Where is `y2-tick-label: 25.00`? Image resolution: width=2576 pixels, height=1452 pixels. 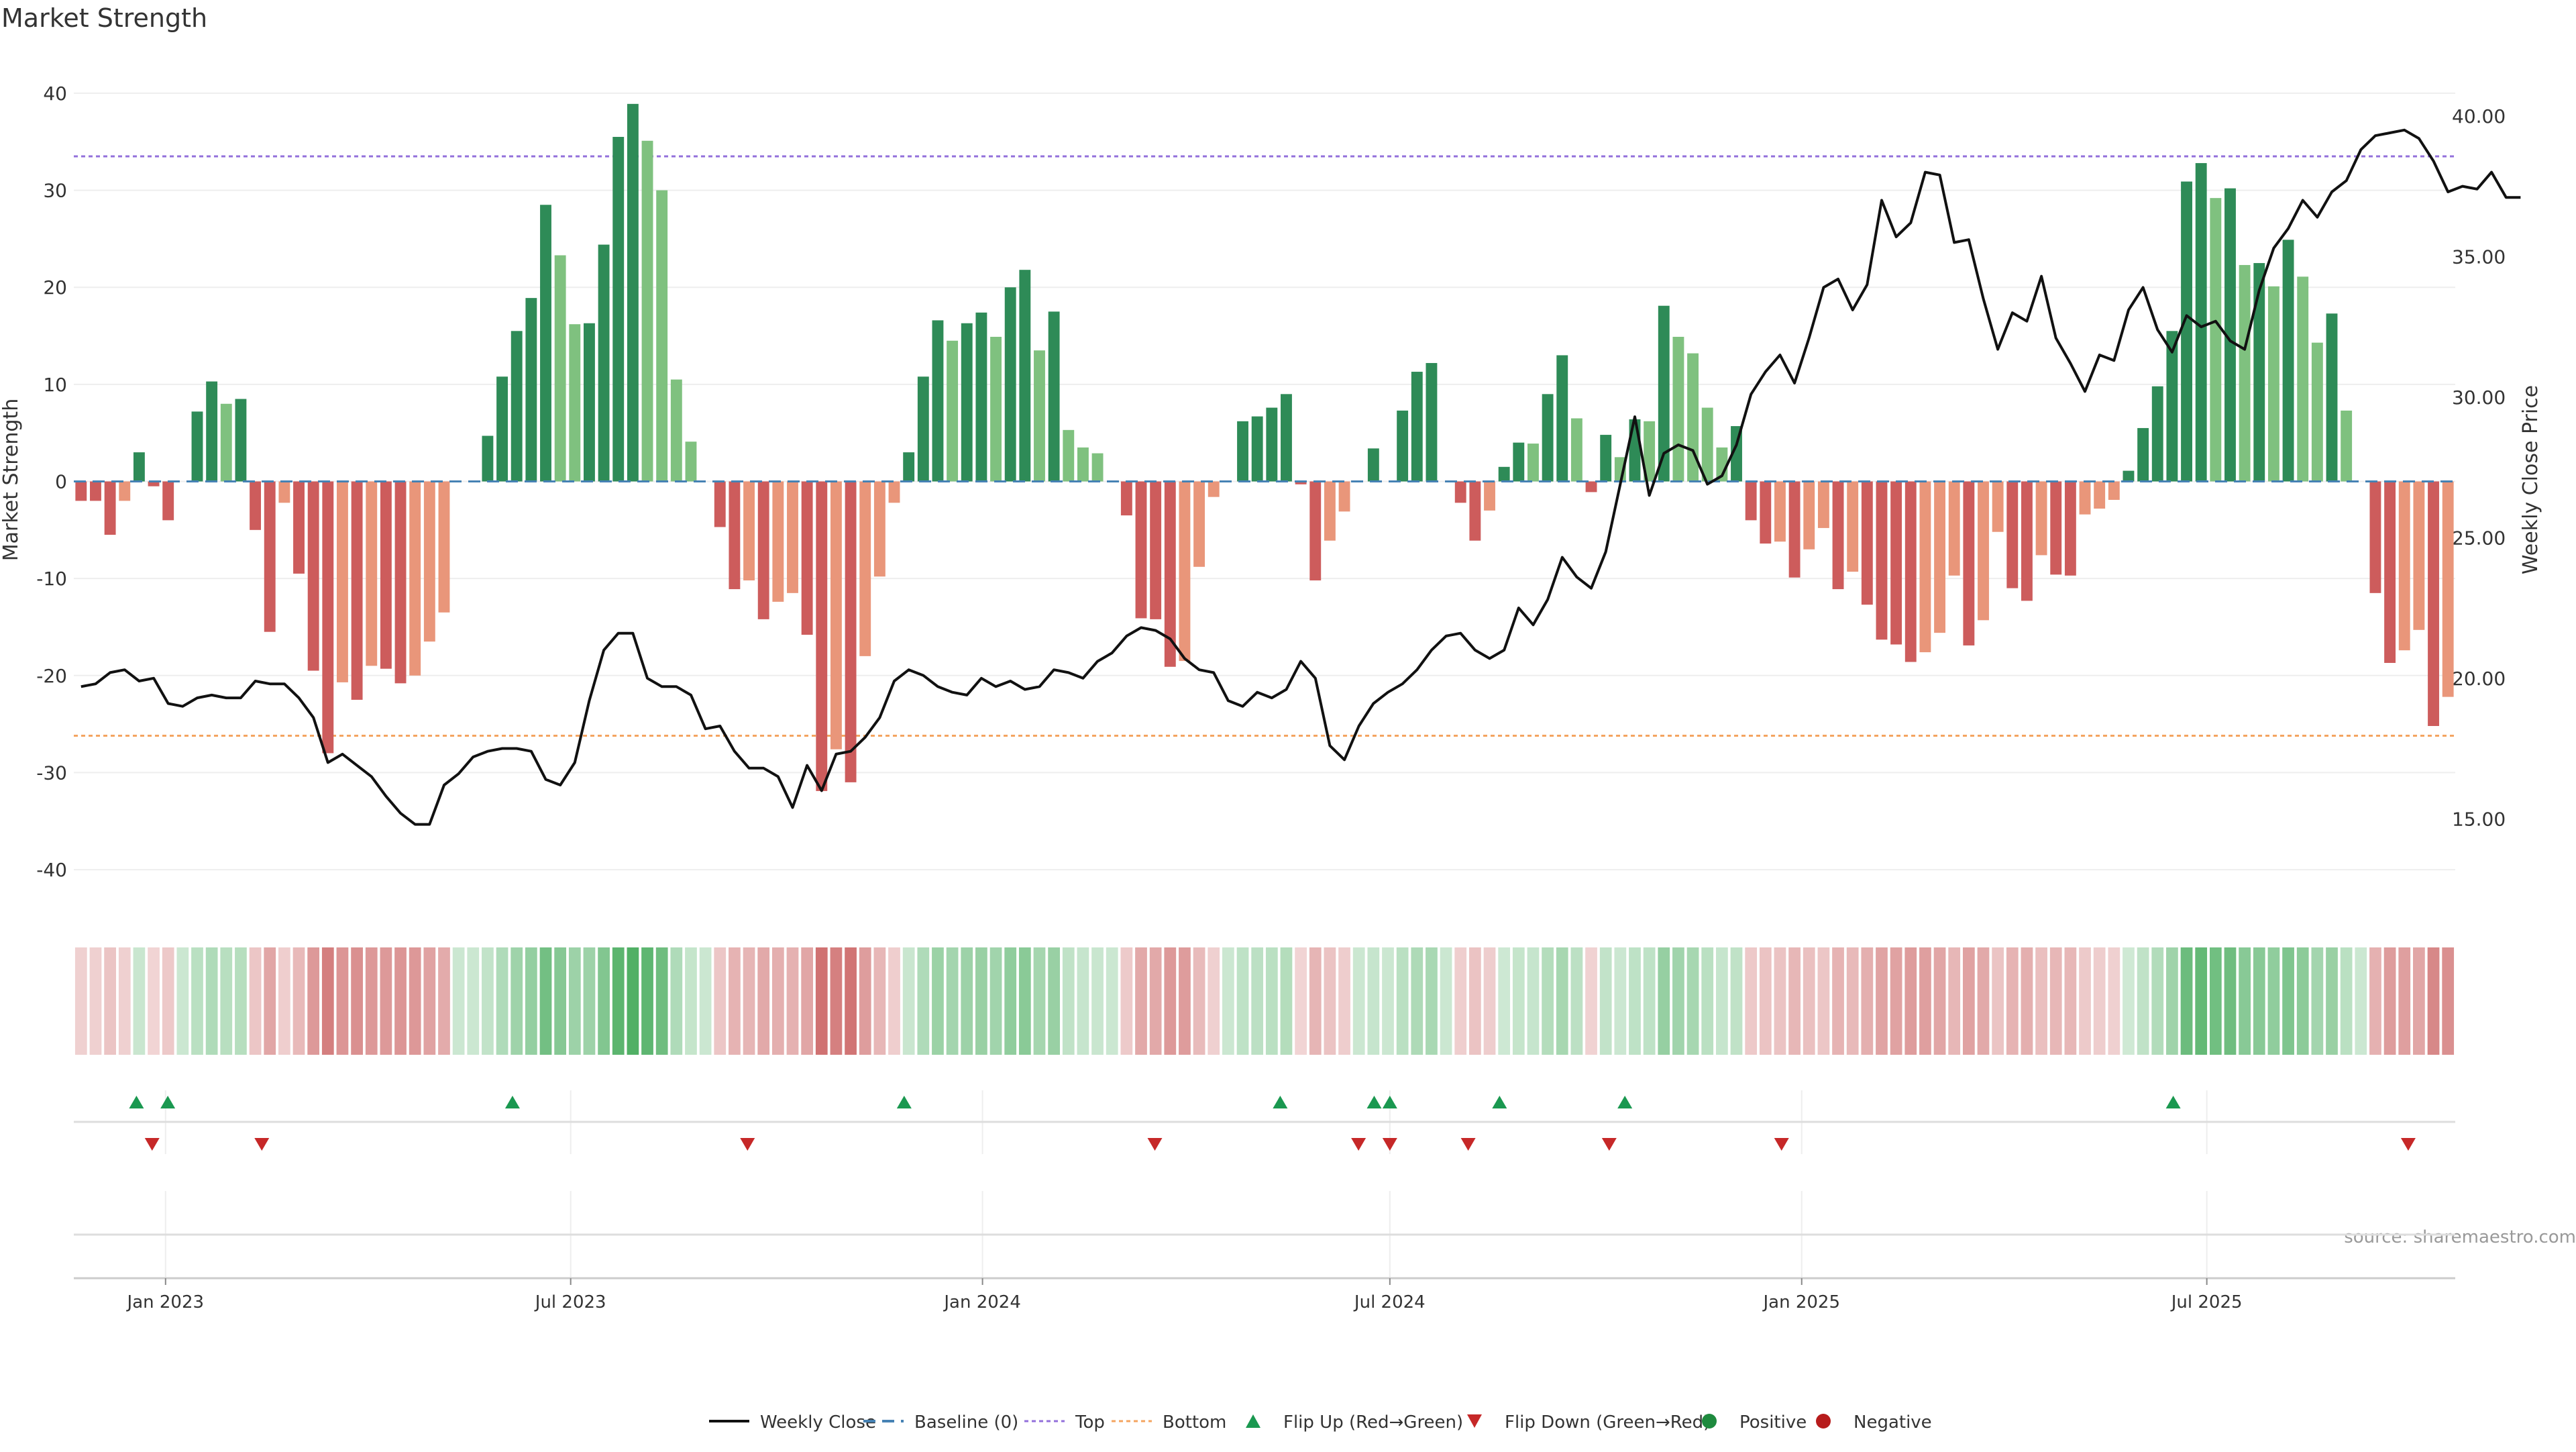 y2-tick-label: 25.00 is located at coordinates (2479, 538).